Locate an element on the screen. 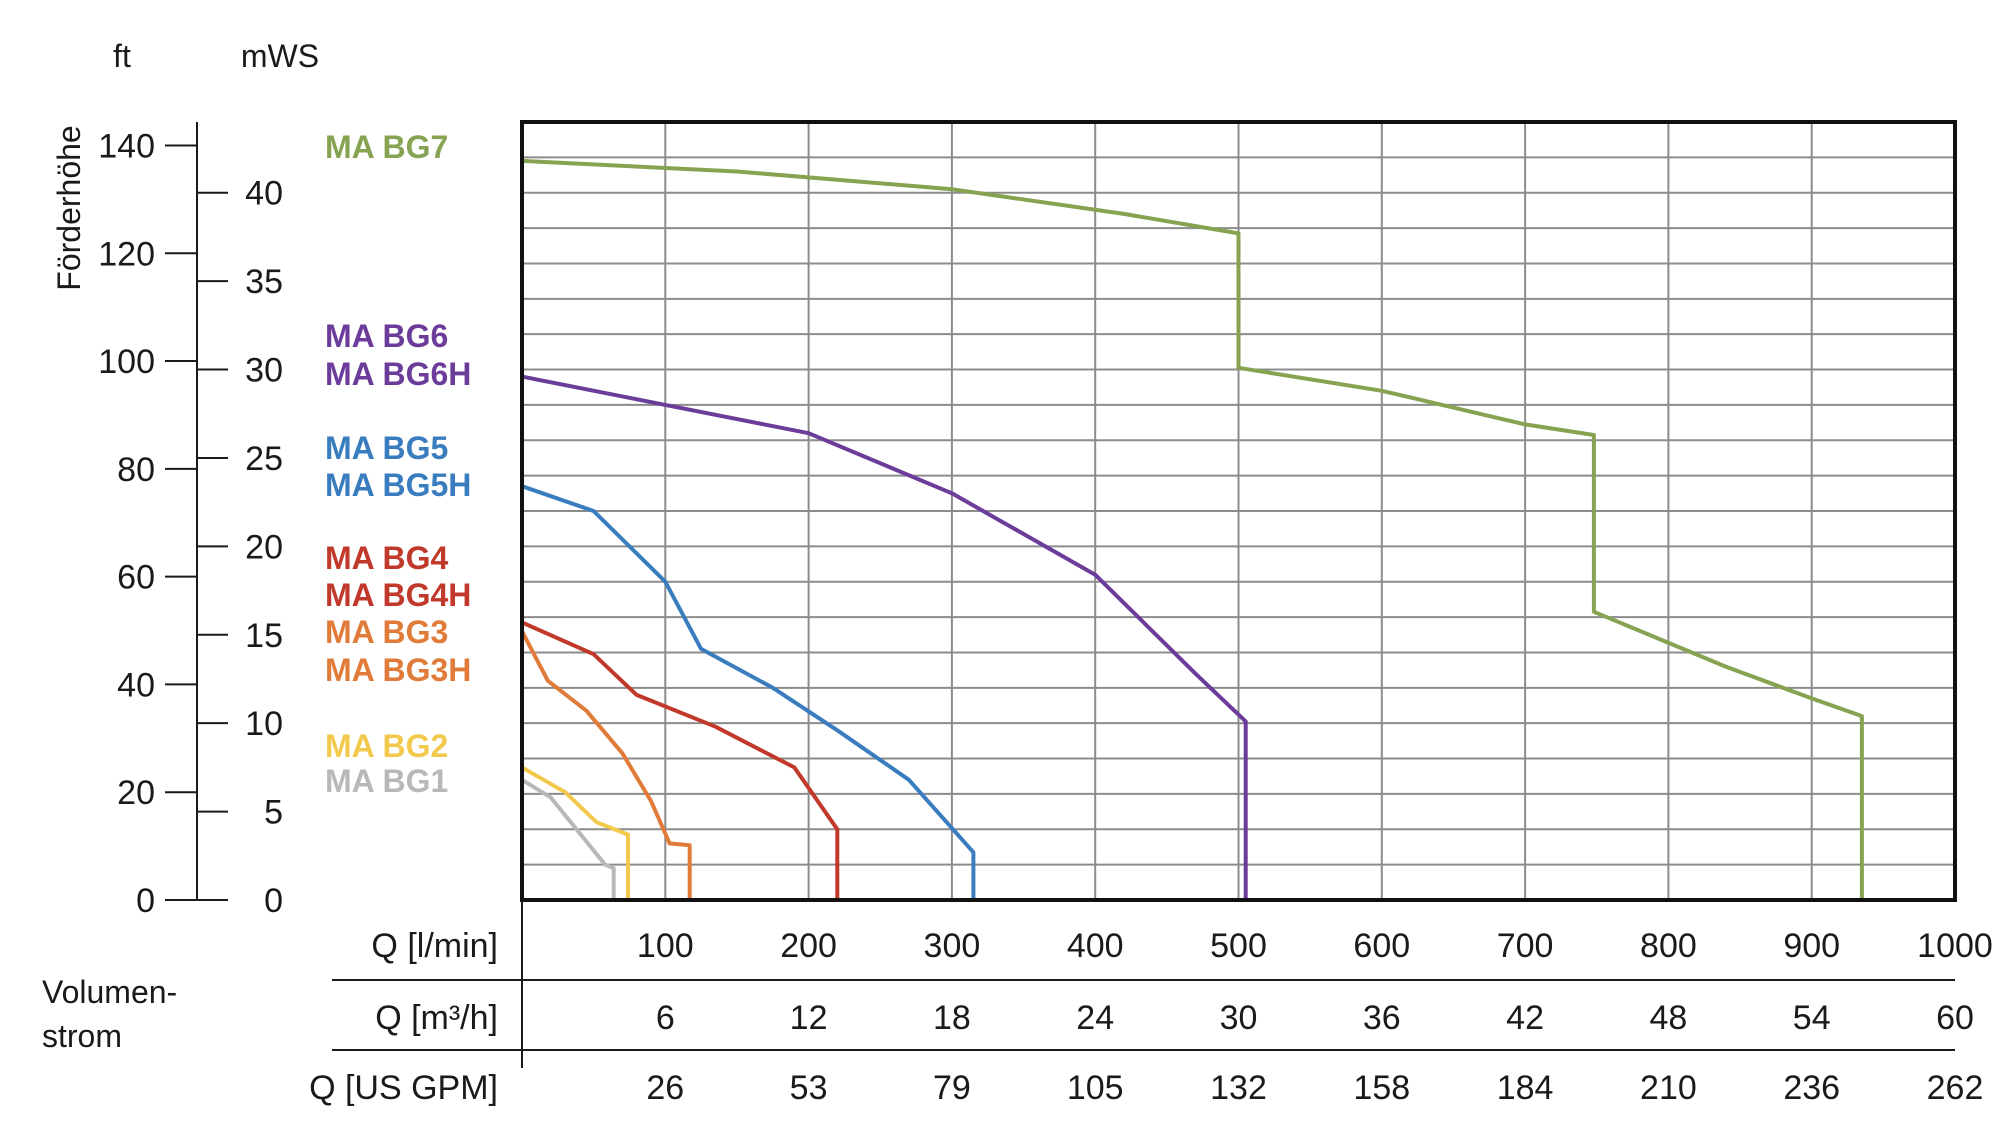 This screenshot has height=1135, width=2000. x-tick-label: 18 is located at coordinates (952, 1018).